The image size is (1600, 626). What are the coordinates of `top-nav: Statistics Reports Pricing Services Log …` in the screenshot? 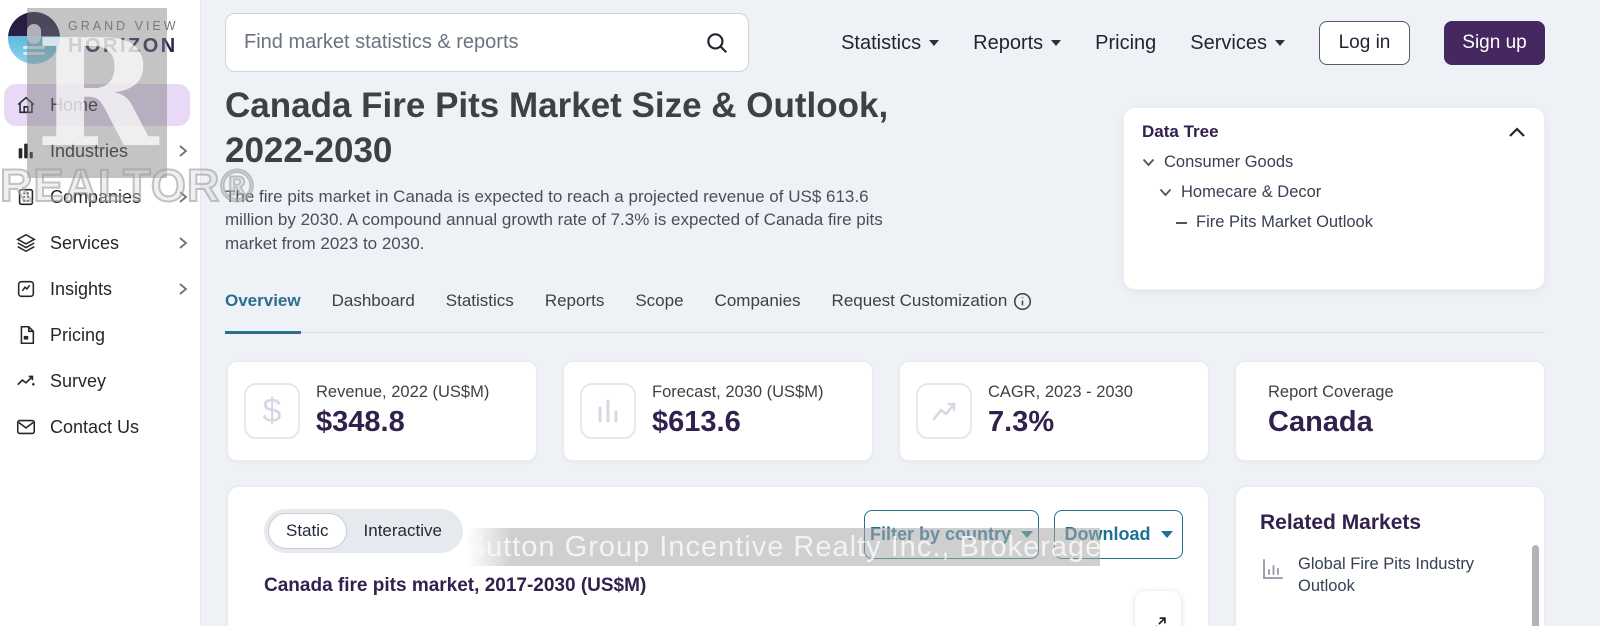 It's located at (1220, 43).